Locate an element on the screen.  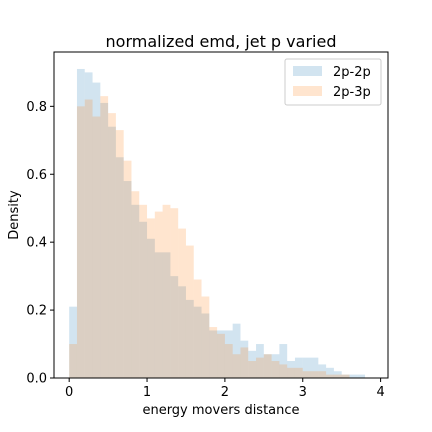
x-tick-label-4: 4 is located at coordinates (380, 392).